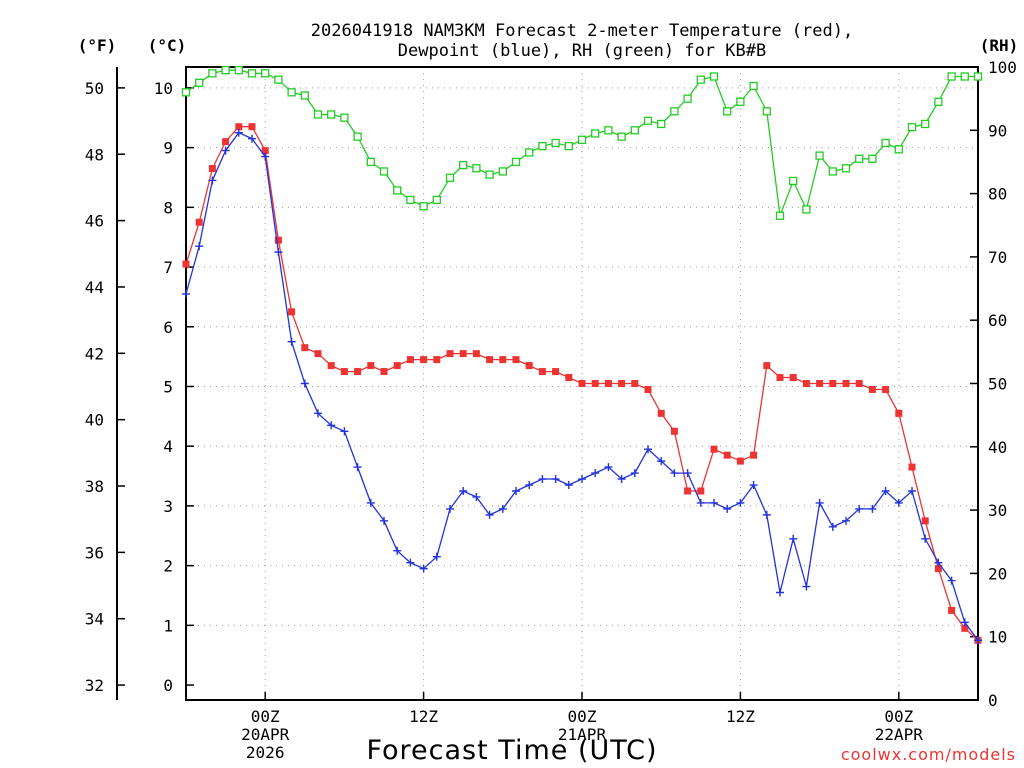 This screenshot has height=768, width=1024. I want to click on celsius-tick-label: 5, so click(168, 386).